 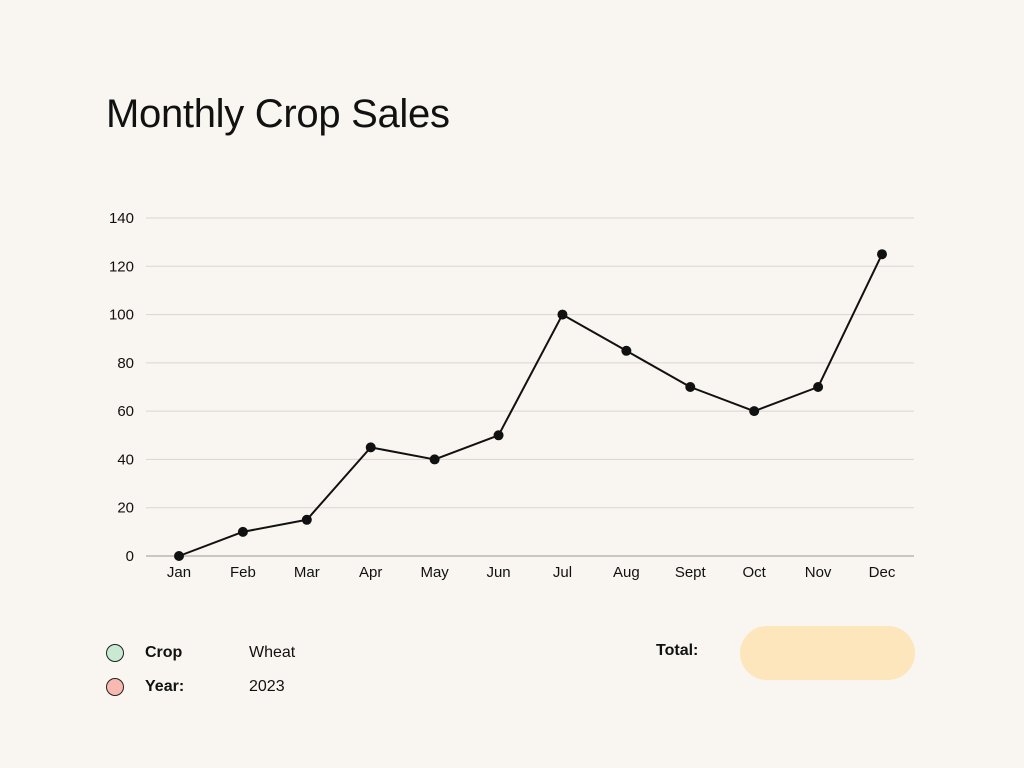 What do you see at coordinates (818, 572) in the screenshot?
I see `x-tick-label: Nov` at bounding box center [818, 572].